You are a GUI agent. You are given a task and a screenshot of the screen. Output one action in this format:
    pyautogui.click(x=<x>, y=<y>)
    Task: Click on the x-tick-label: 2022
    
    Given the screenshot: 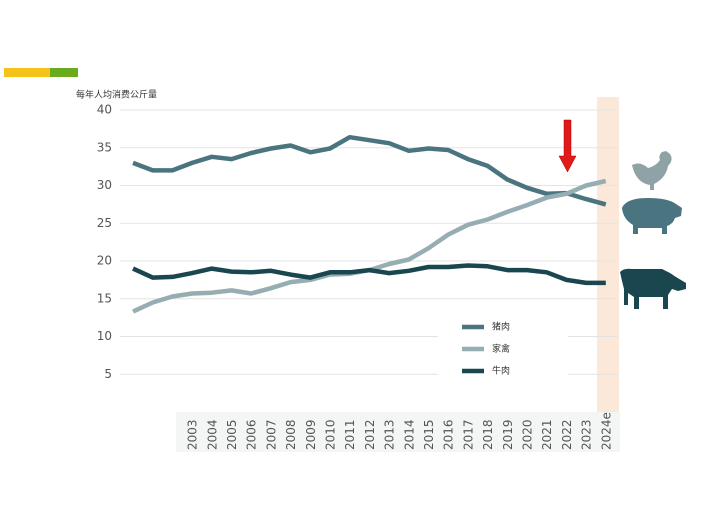 What is the action you would take?
    pyautogui.click(x=567, y=434)
    